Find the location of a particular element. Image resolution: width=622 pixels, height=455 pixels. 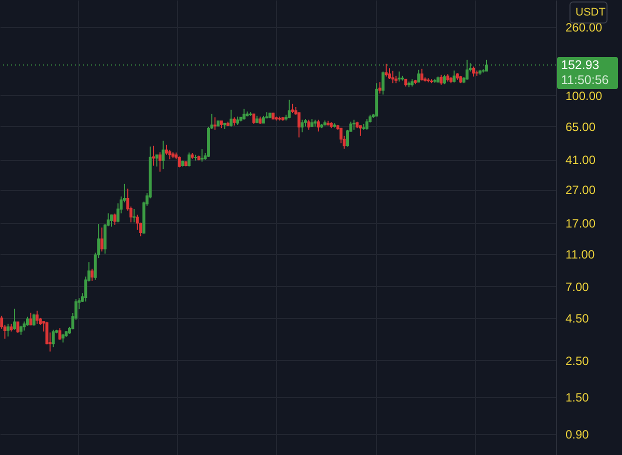

y-axis-title: USDT is located at coordinates (591, 12).